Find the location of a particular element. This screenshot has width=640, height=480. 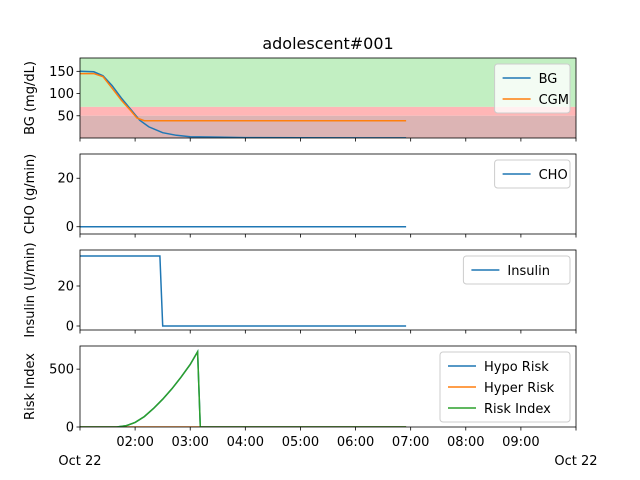

y-axis-label: CHO (g/min) is located at coordinates (30, 194).